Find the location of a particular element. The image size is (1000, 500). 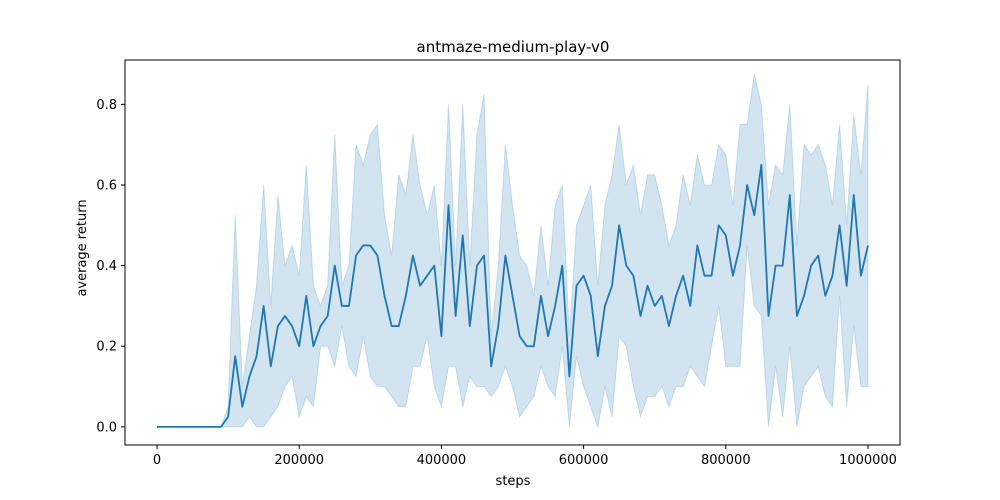

chart-title: antmaze-medium-play-v0 is located at coordinates (513, 47).